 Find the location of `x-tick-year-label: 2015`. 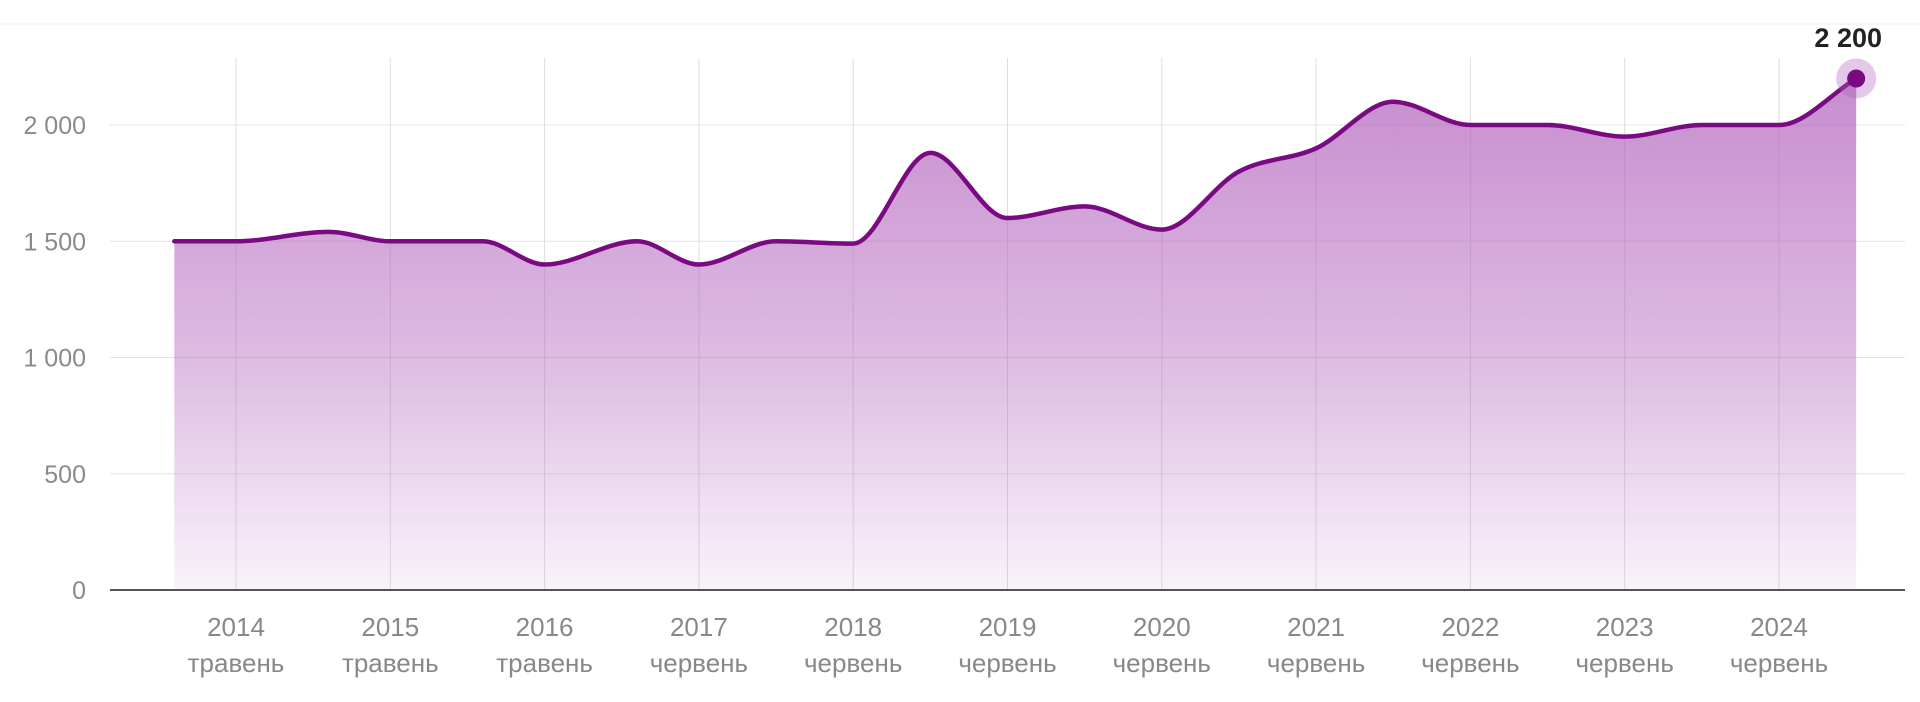

x-tick-year-label: 2015 is located at coordinates (390, 627).